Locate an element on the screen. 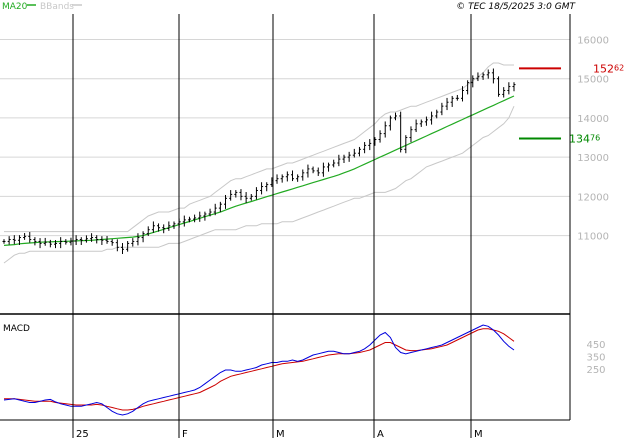  x-tick-label: A is located at coordinates (380, 434).